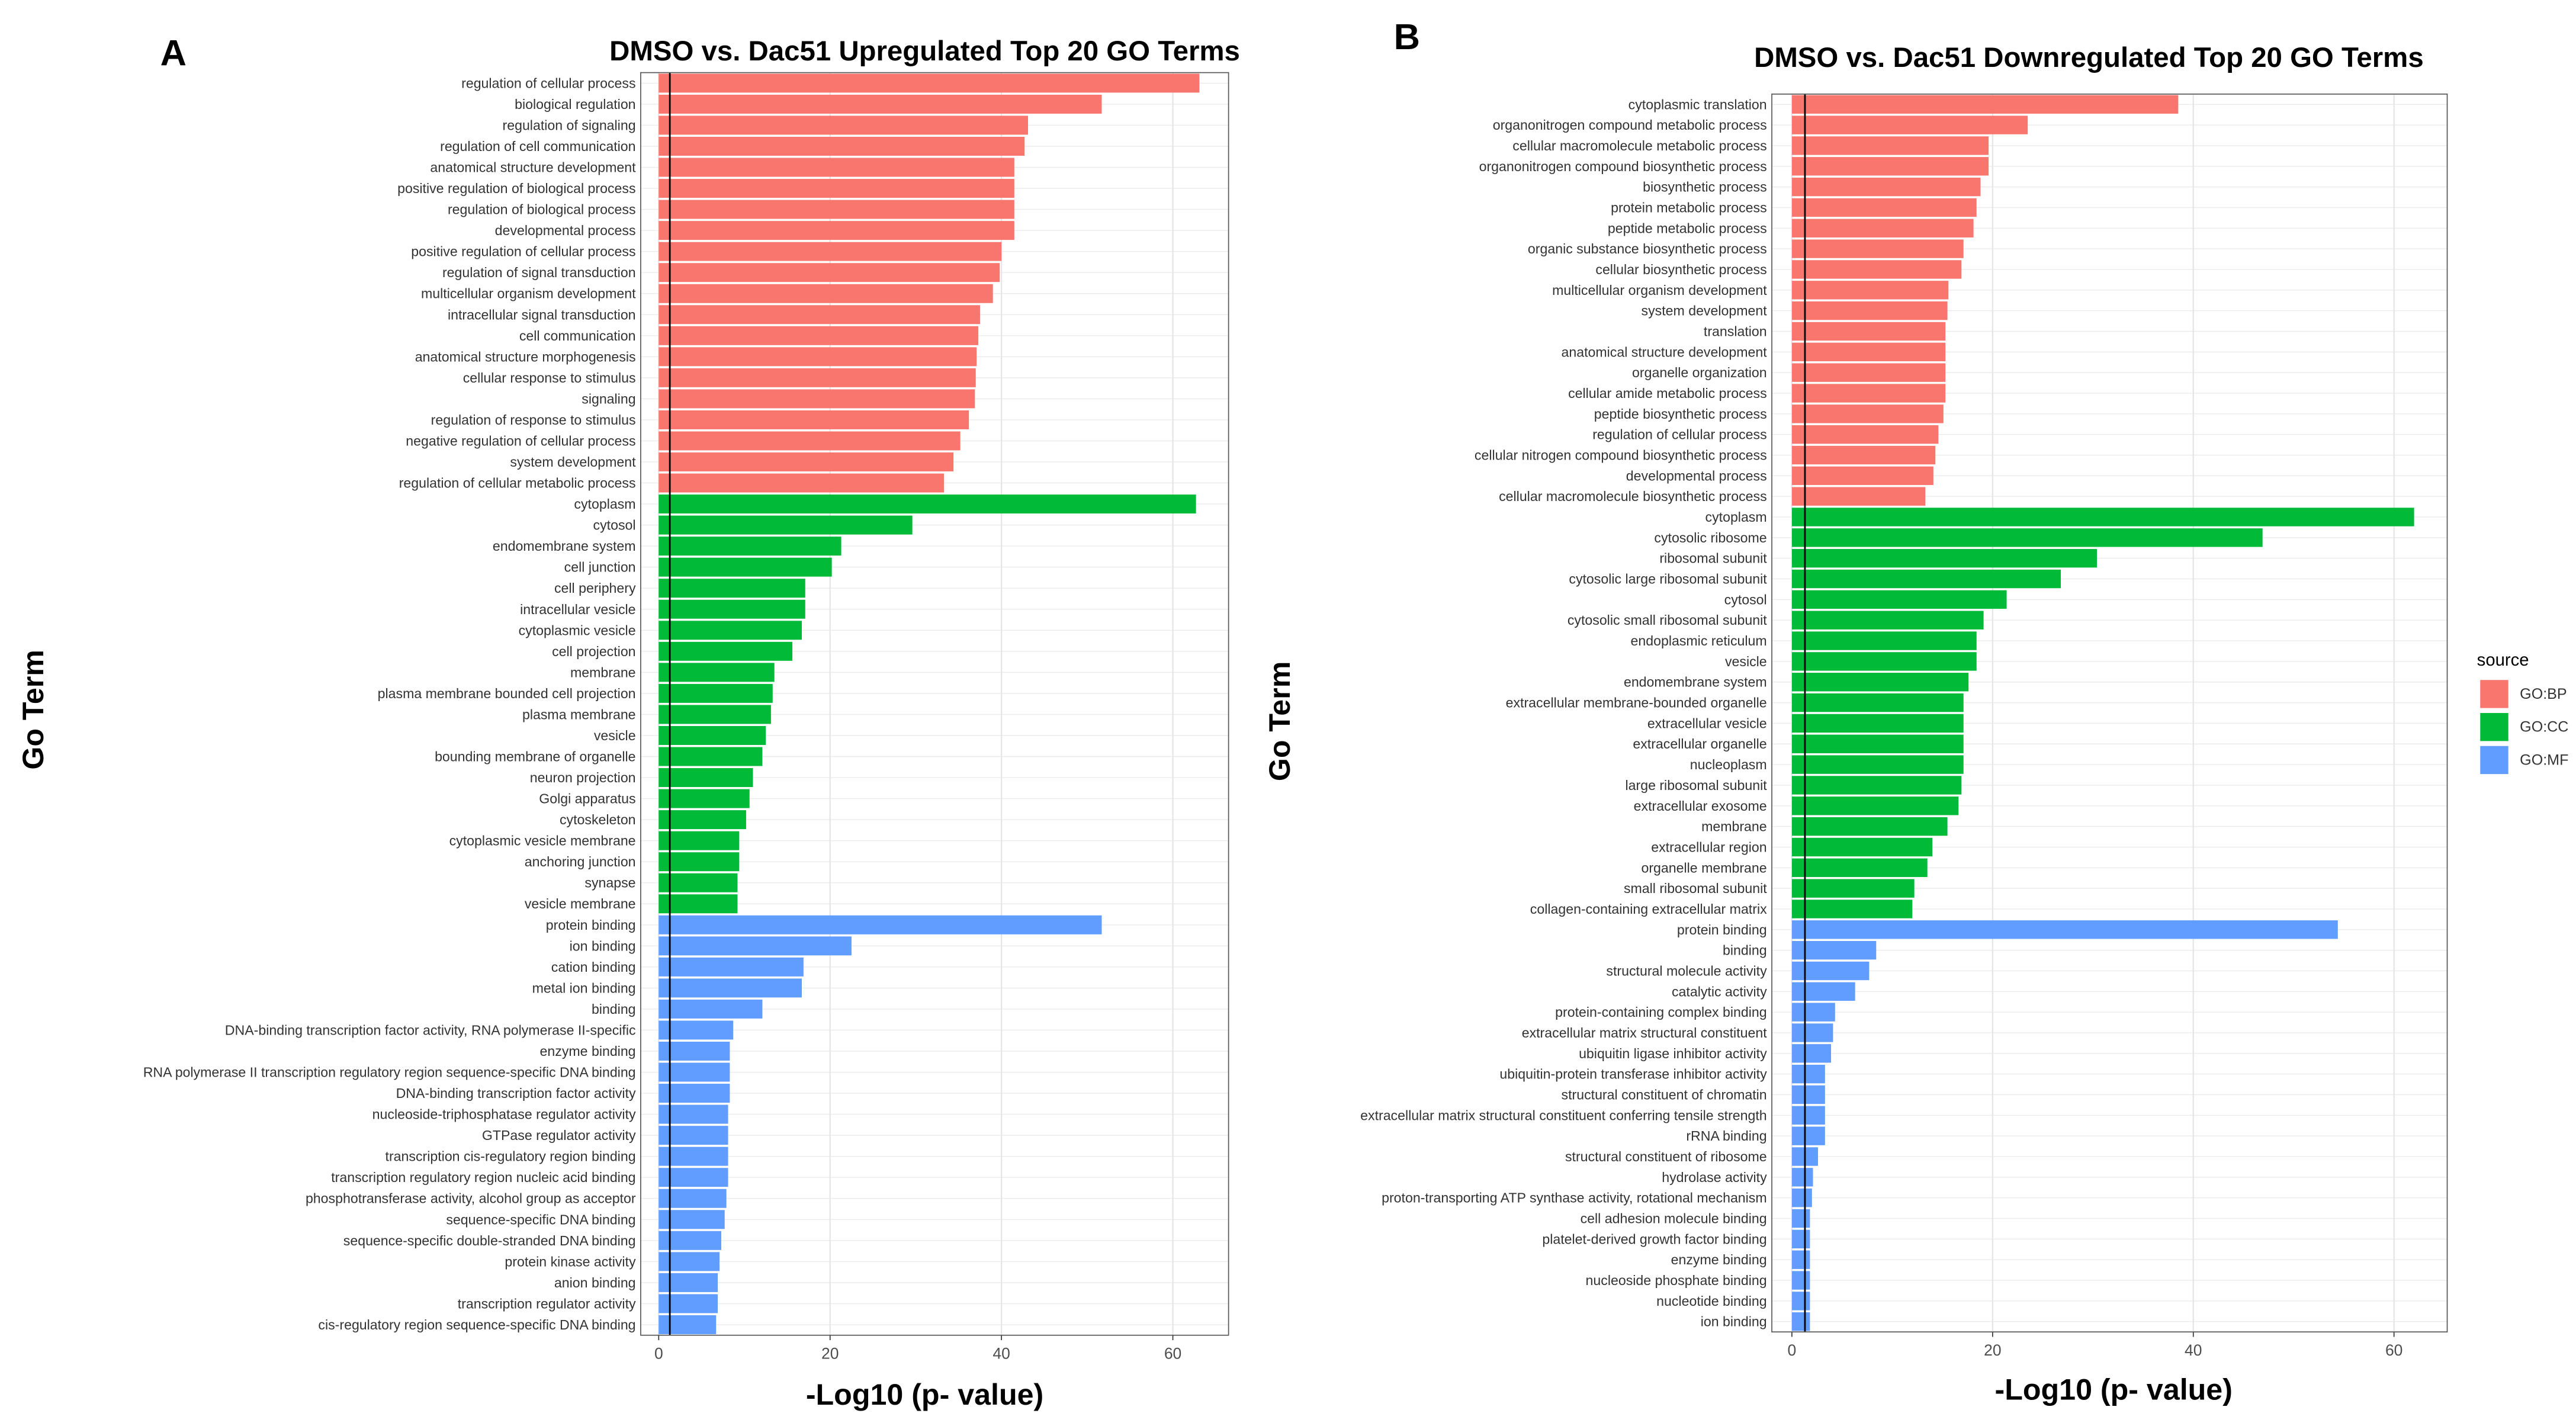 This screenshot has width=2576, height=1426. What do you see at coordinates (1668, 579) in the screenshot?
I see `y-tick-label: cytosolic large ribosomal subunit` at bounding box center [1668, 579].